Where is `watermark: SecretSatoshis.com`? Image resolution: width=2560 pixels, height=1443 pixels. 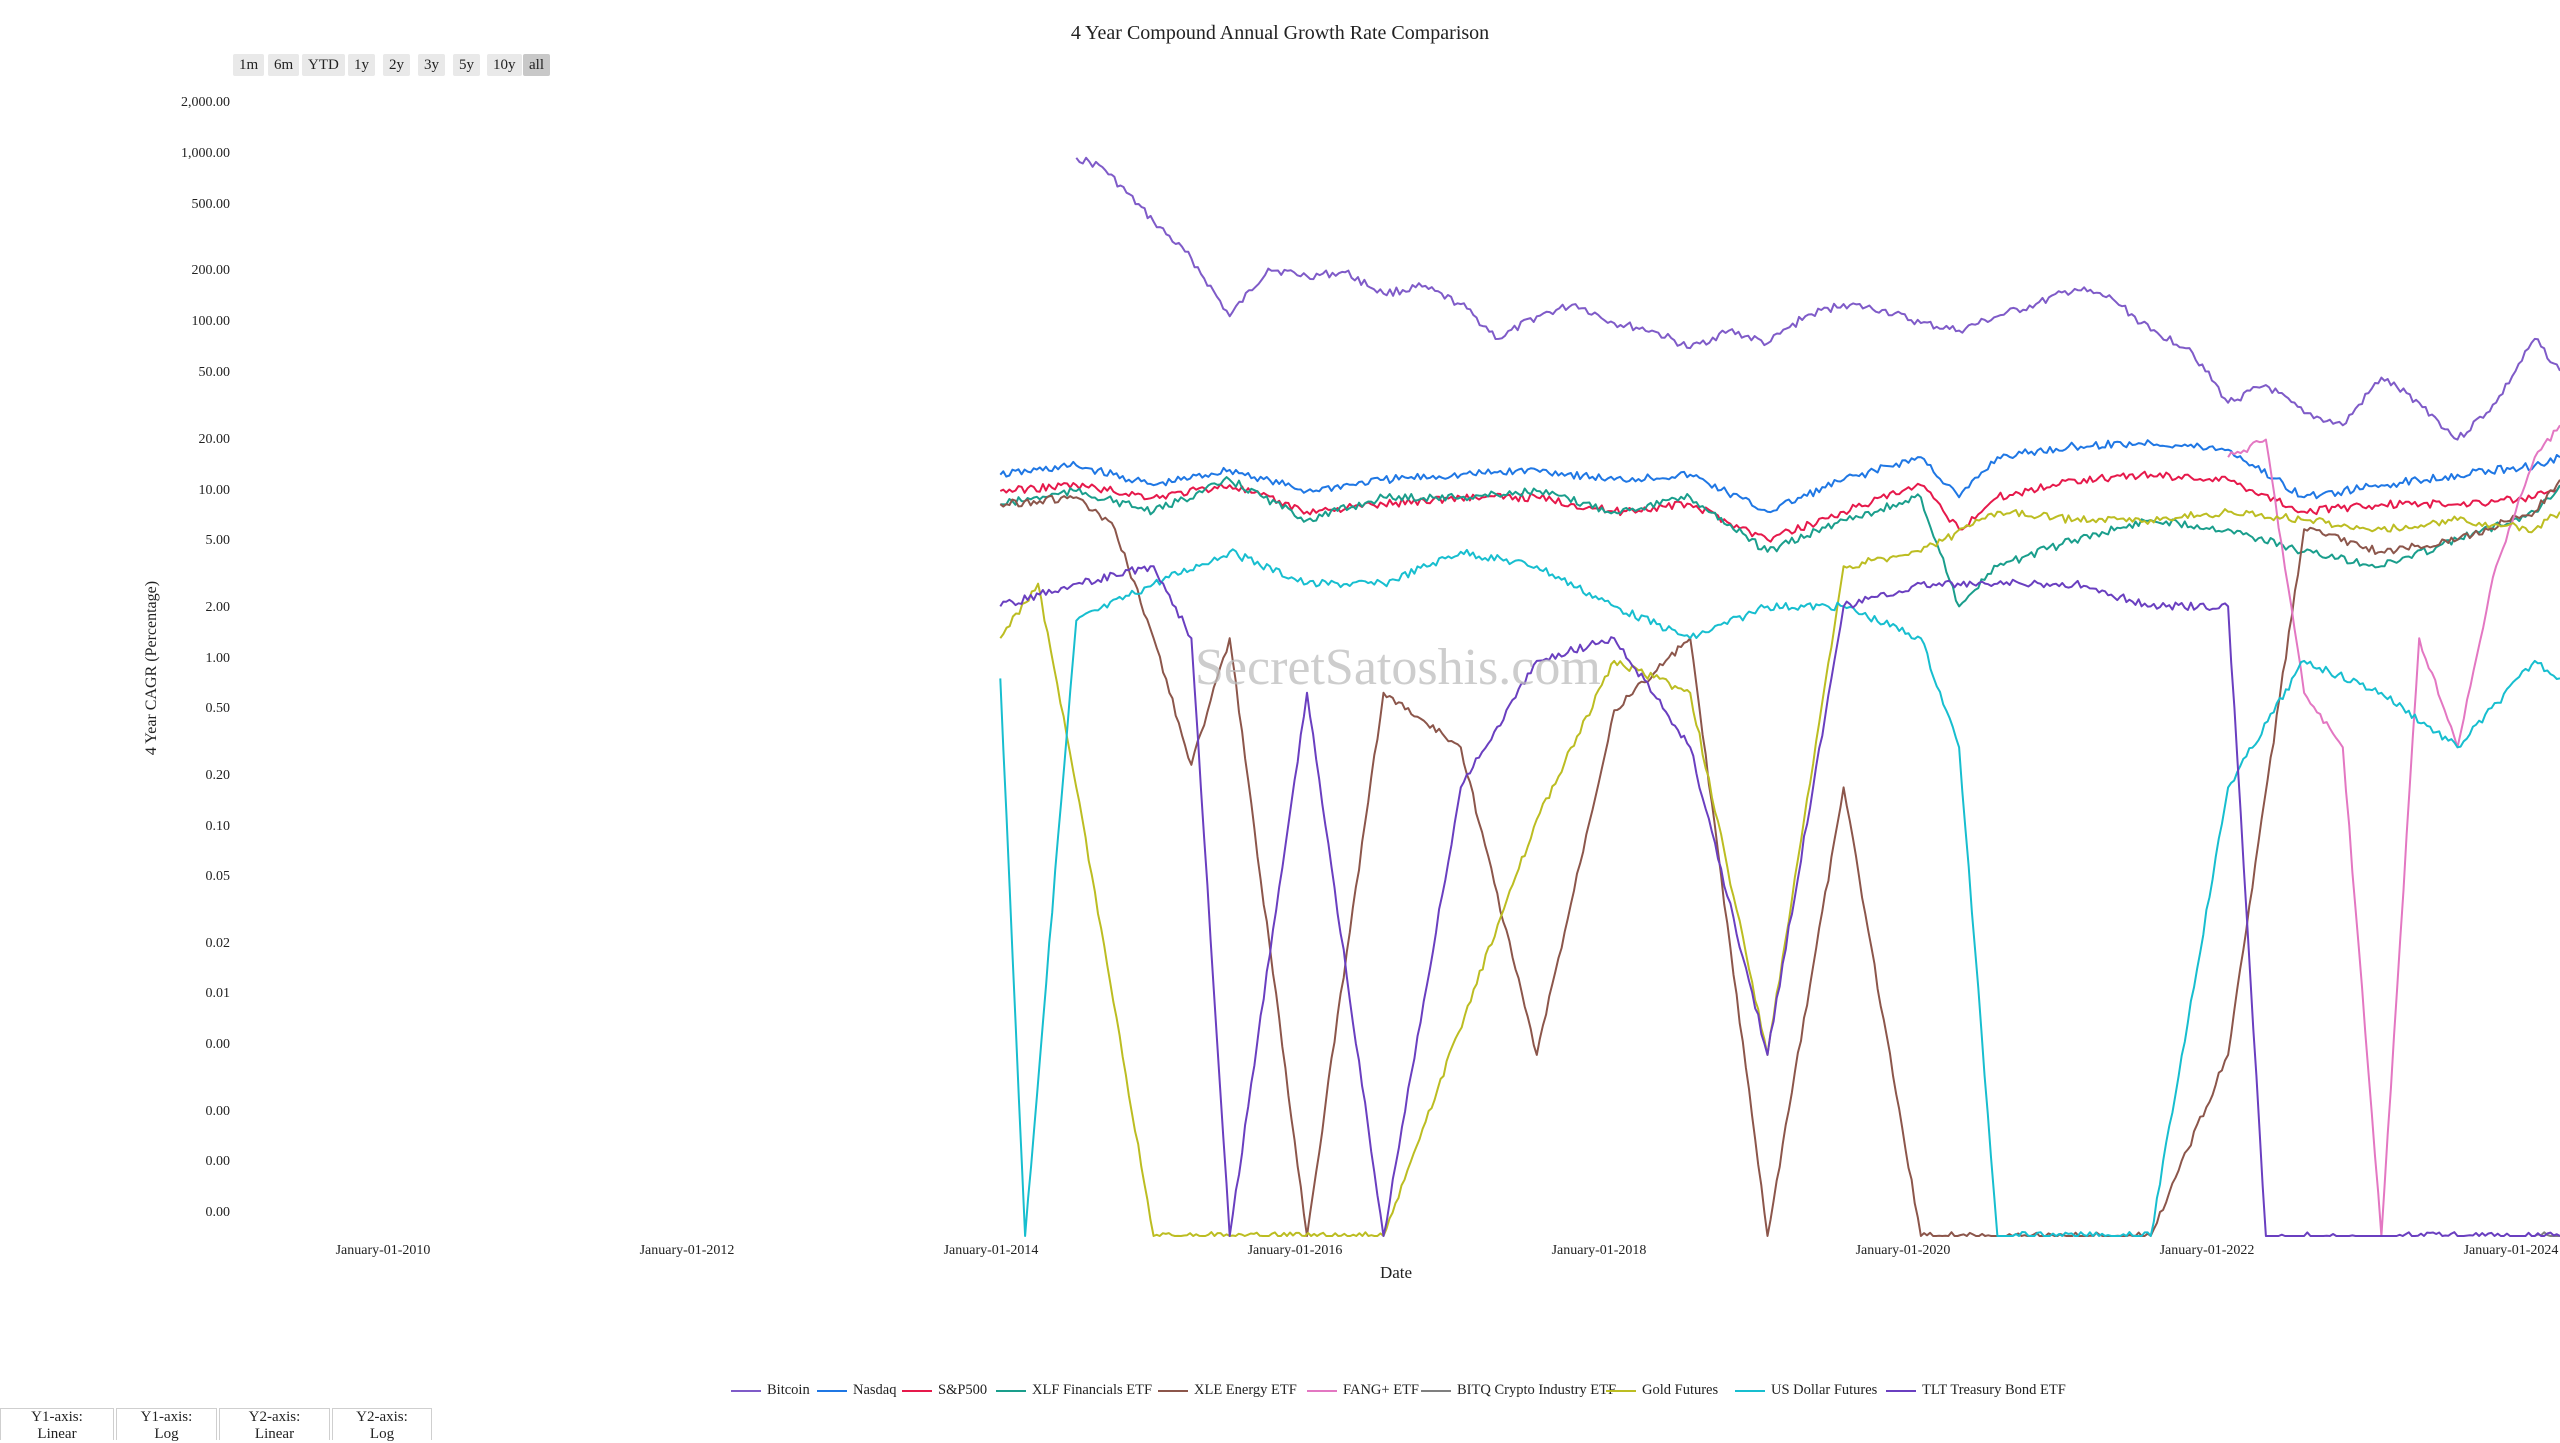 watermark: SecretSatoshis.com is located at coordinates (1398, 667).